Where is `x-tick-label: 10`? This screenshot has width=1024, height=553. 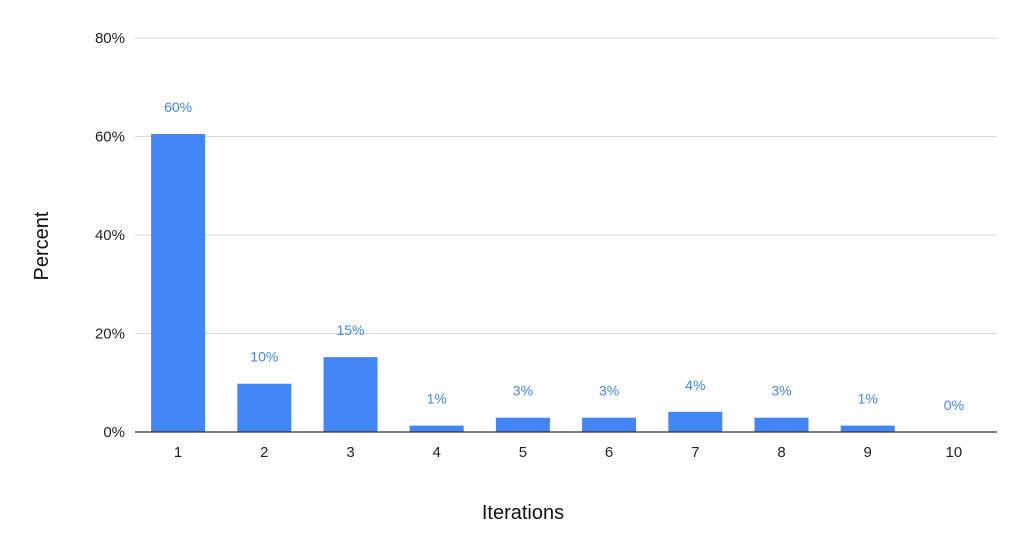
x-tick-label: 10 is located at coordinates (954, 452).